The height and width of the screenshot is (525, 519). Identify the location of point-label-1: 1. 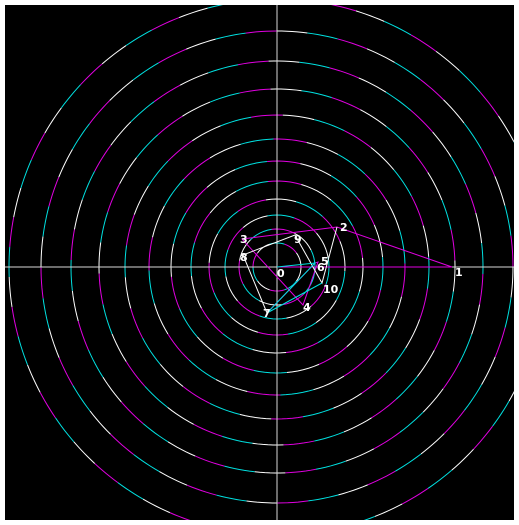
(459, 272).